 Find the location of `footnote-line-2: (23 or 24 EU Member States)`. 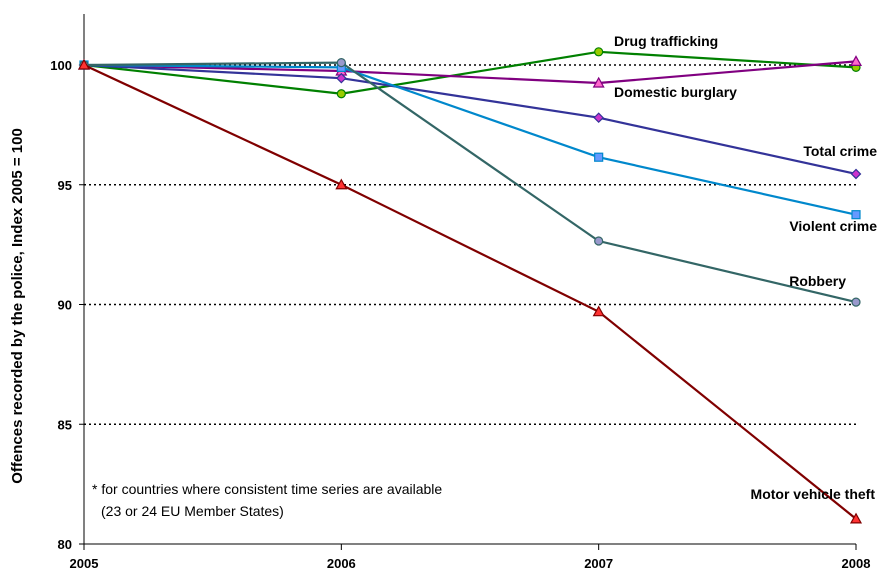

footnote-line-2: (23 or 24 EU Member States) is located at coordinates (192, 511).